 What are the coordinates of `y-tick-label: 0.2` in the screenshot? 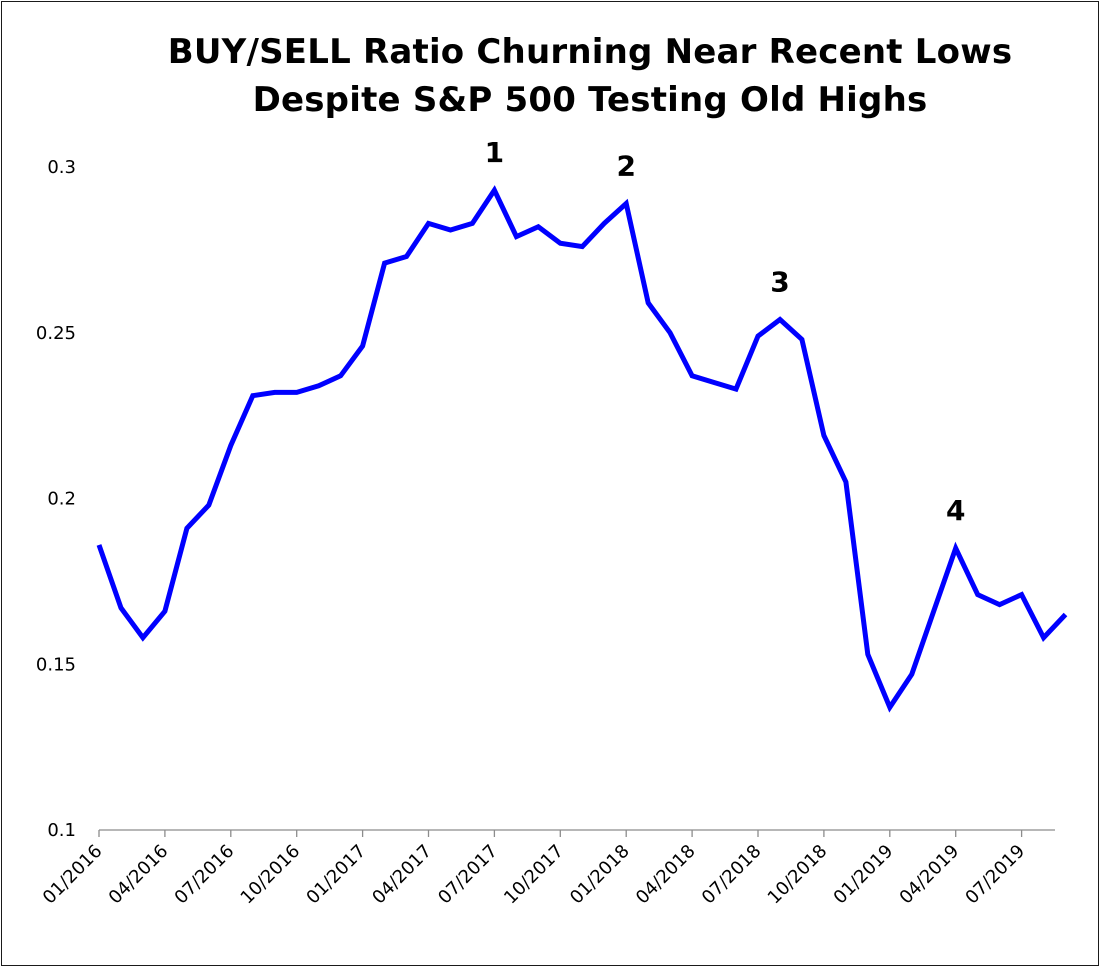 It's located at (61, 499).